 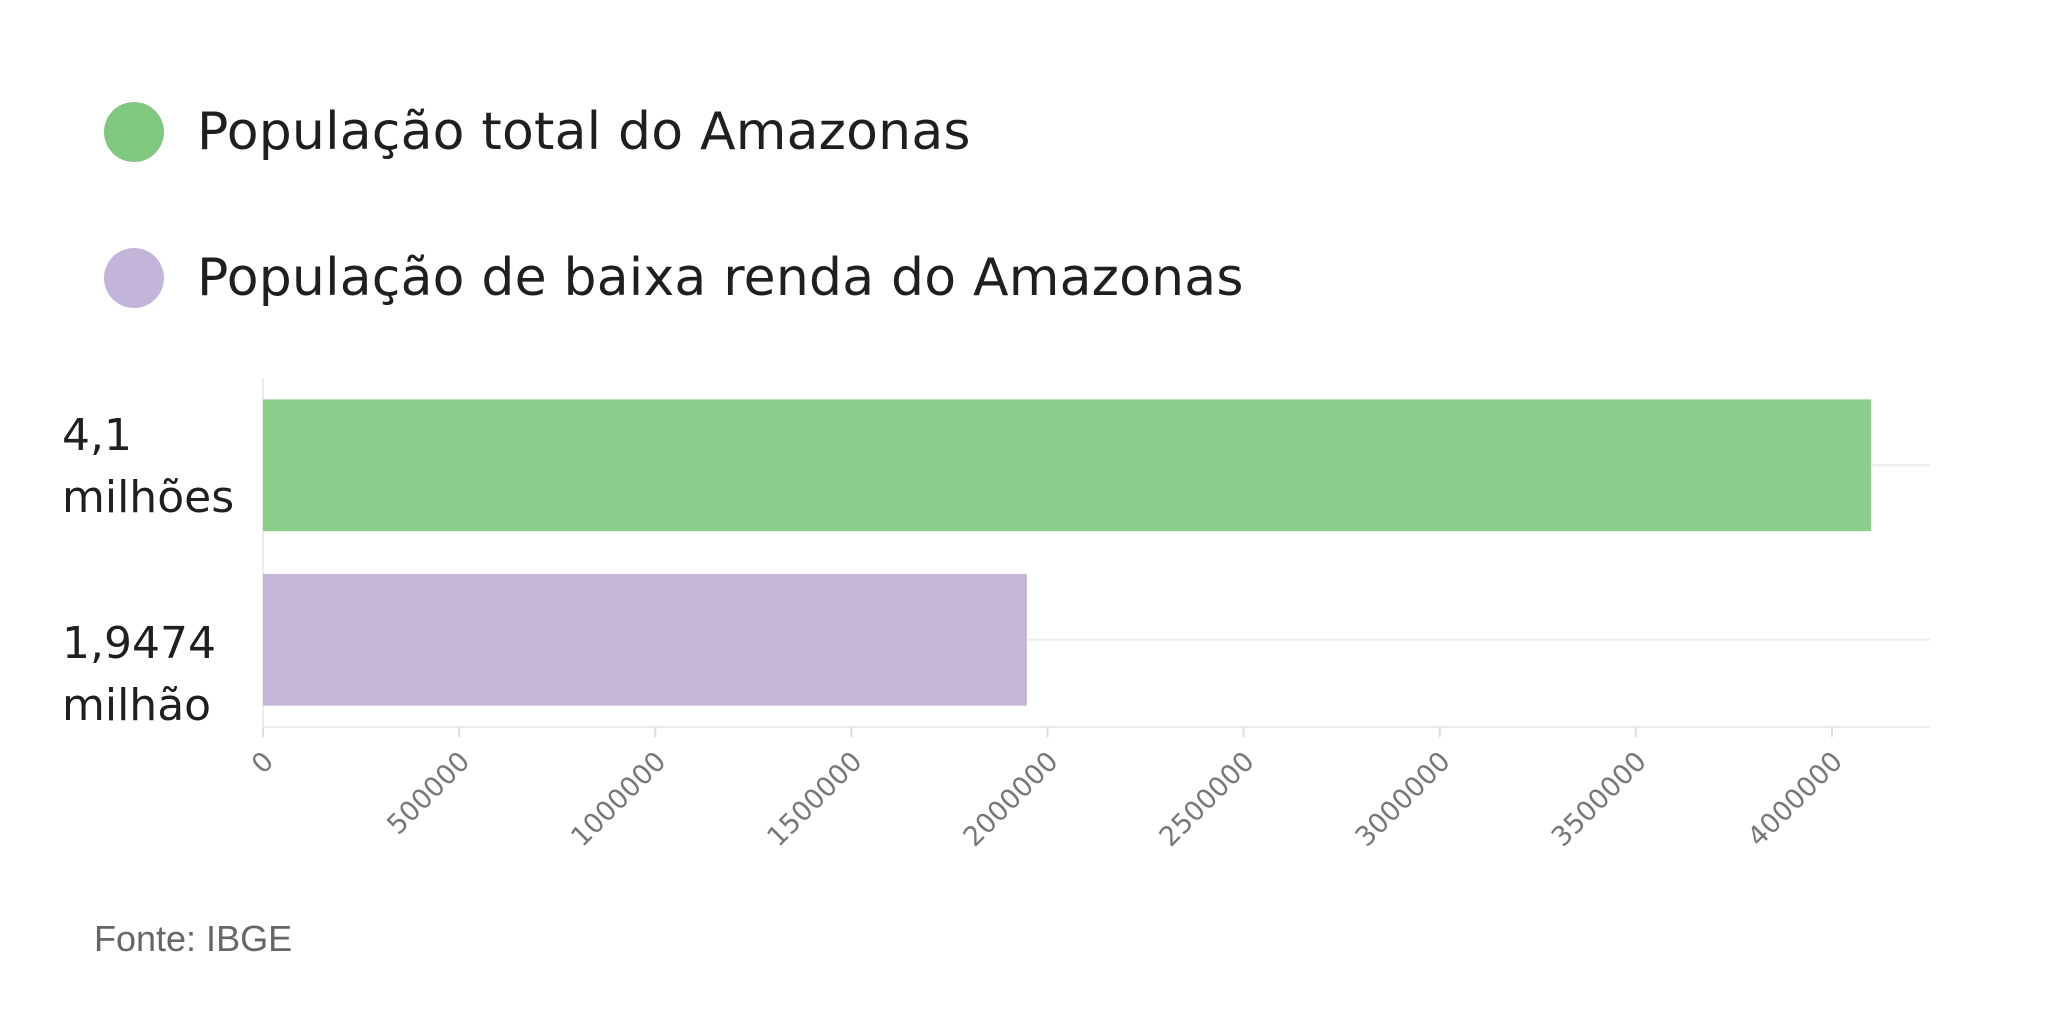 What do you see at coordinates (618, 799) in the screenshot?
I see `x-tick-label-2: 1000000` at bounding box center [618, 799].